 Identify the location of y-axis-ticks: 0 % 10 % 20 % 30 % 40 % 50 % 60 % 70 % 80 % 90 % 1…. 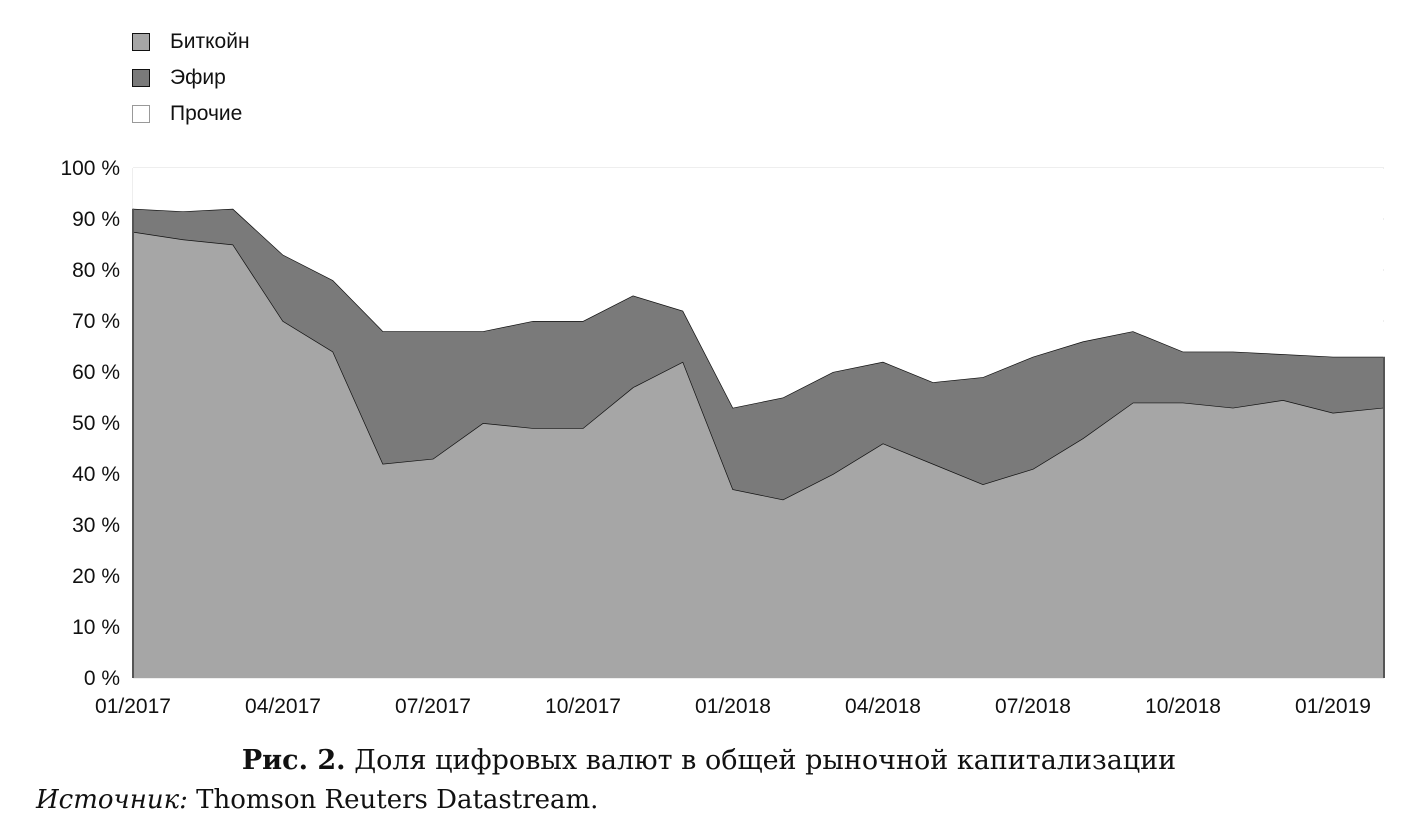
(90, 423).